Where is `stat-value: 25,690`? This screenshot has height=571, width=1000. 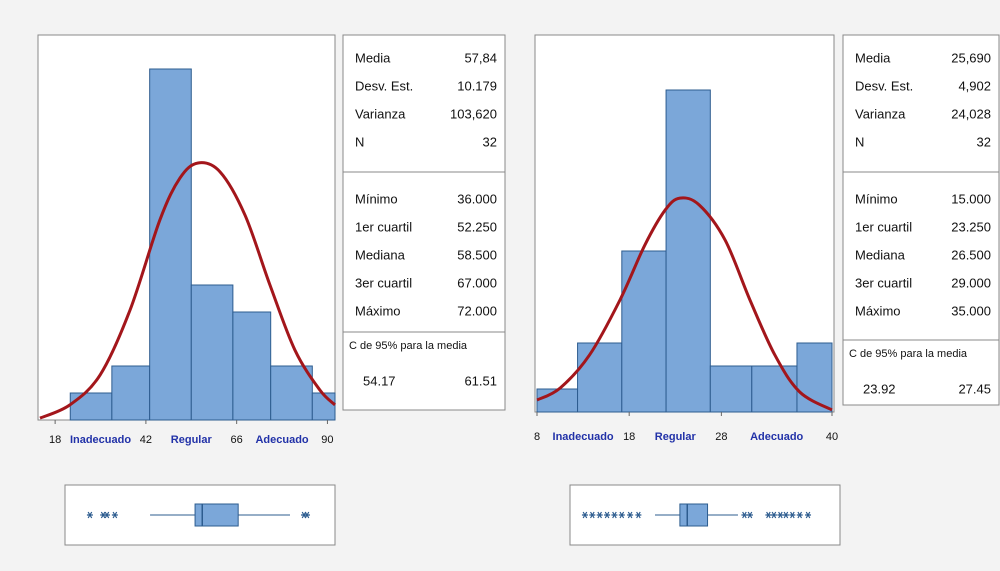 stat-value: 25,690 is located at coordinates (971, 57).